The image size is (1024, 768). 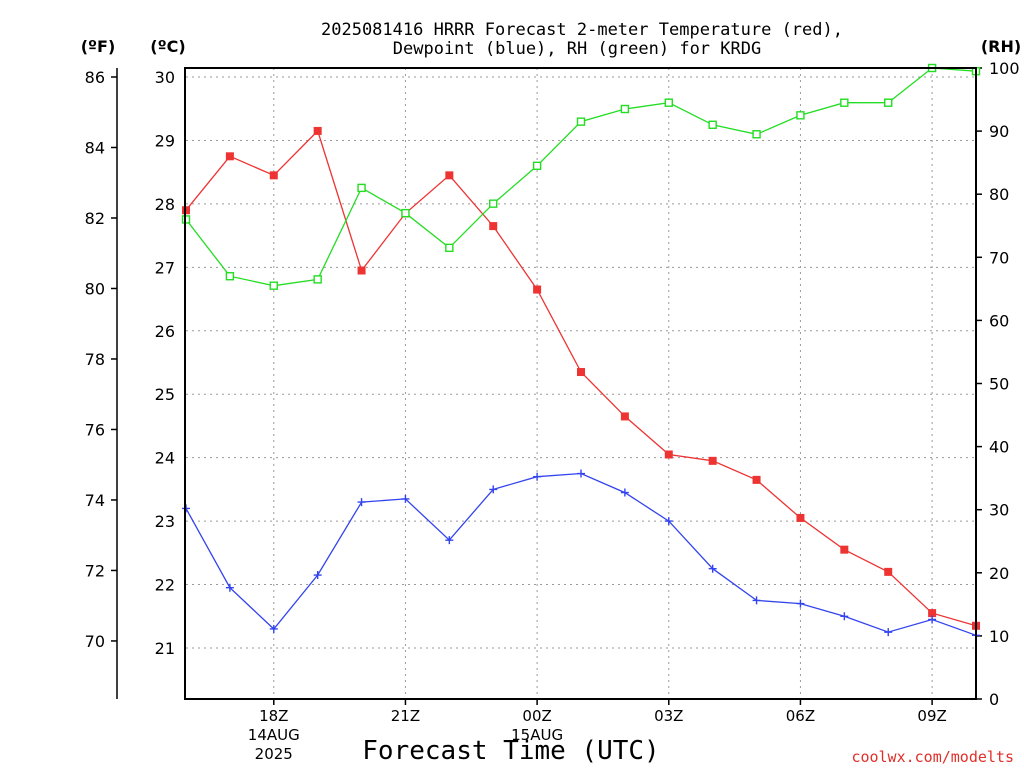 What do you see at coordinates (165, 648) in the screenshot?
I see `celsius-tick-label: 21` at bounding box center [165, 648].